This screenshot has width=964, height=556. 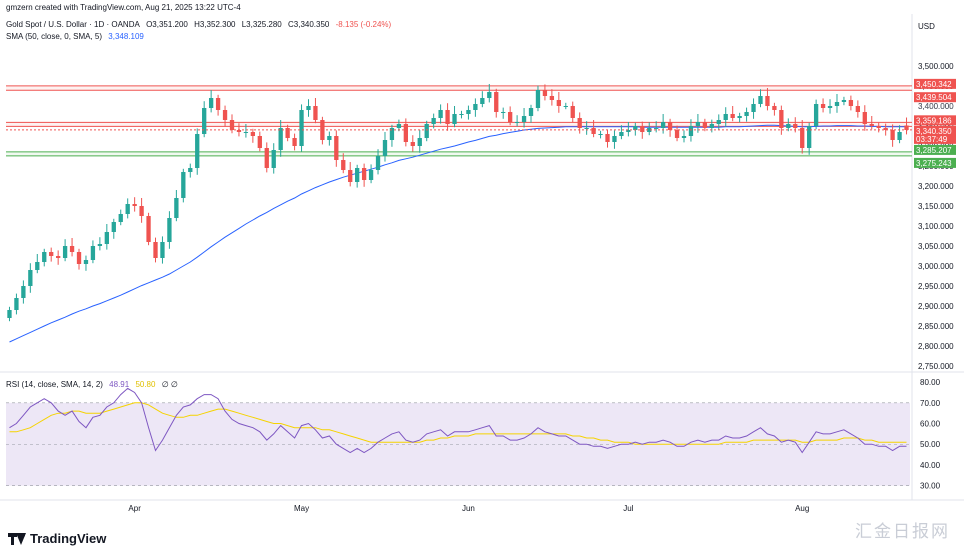 What do you see at coordinates (17, 538) in the screenshot?
I see `tradingview-icon` at bounding box center [17, 538].